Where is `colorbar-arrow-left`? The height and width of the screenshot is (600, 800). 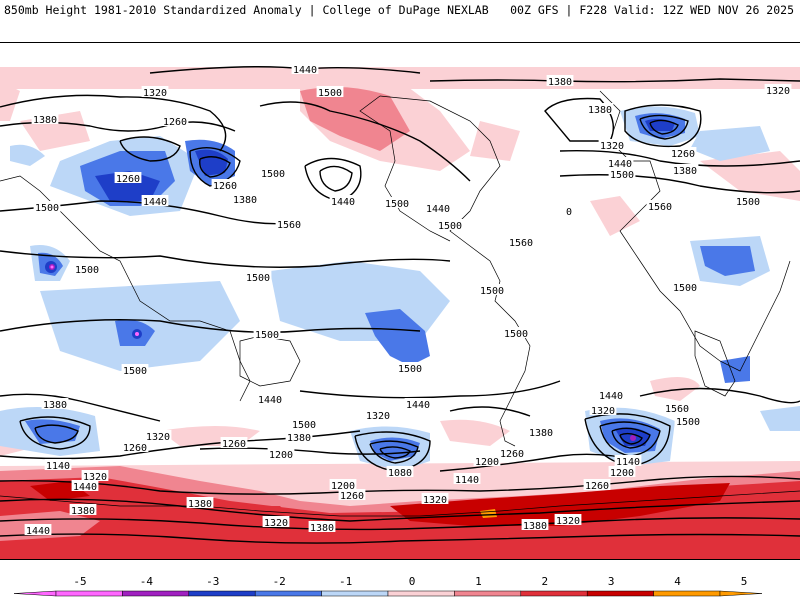
colorbar-arrow-left is located at coordinates (35, 593).